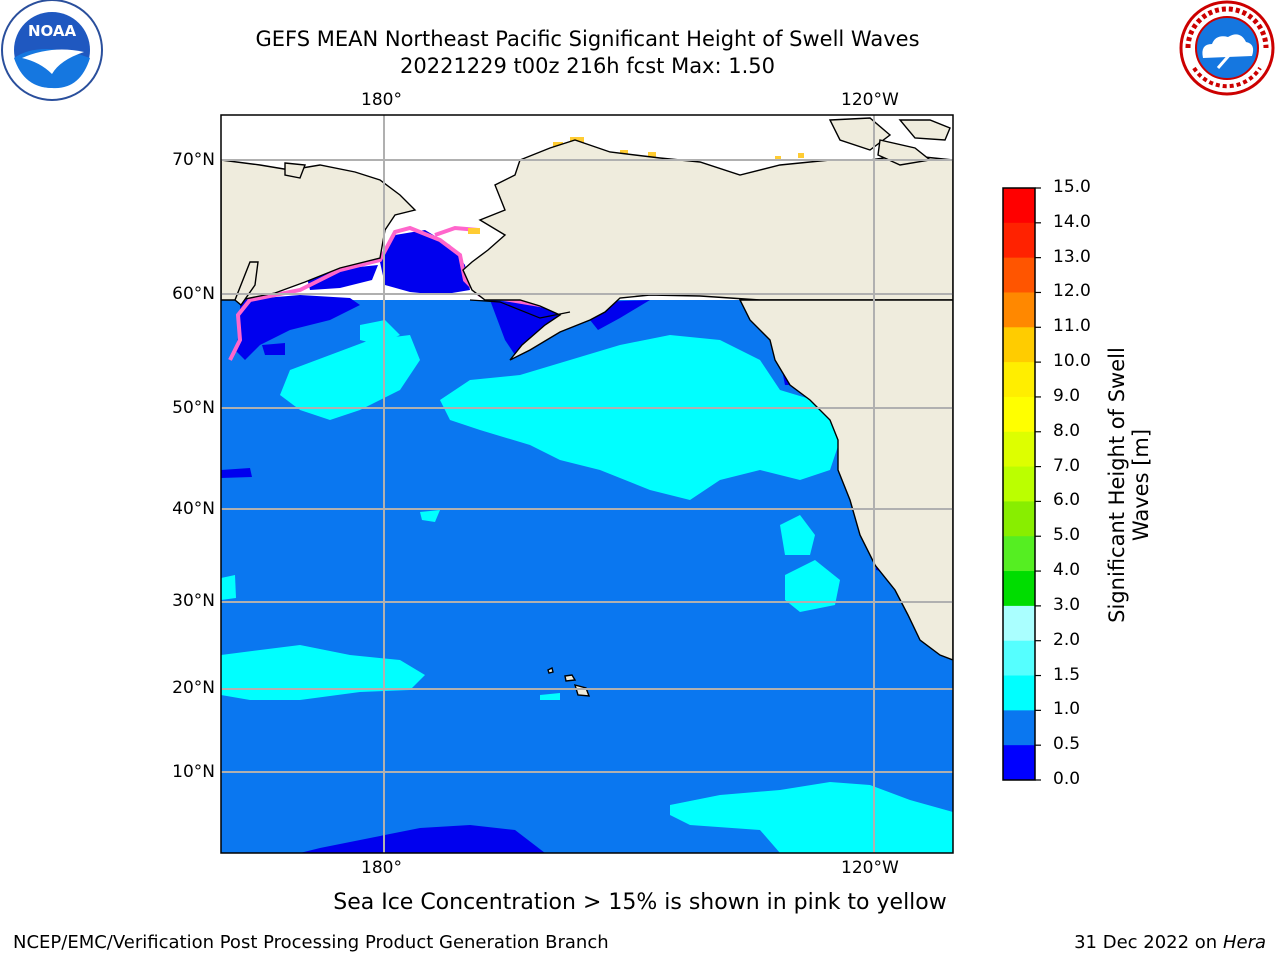  What do you see at coordinates (1072, 361) in the screenshot?
I see `colorbar-tick-label: 10.0` at bounding box center [1072, 361].